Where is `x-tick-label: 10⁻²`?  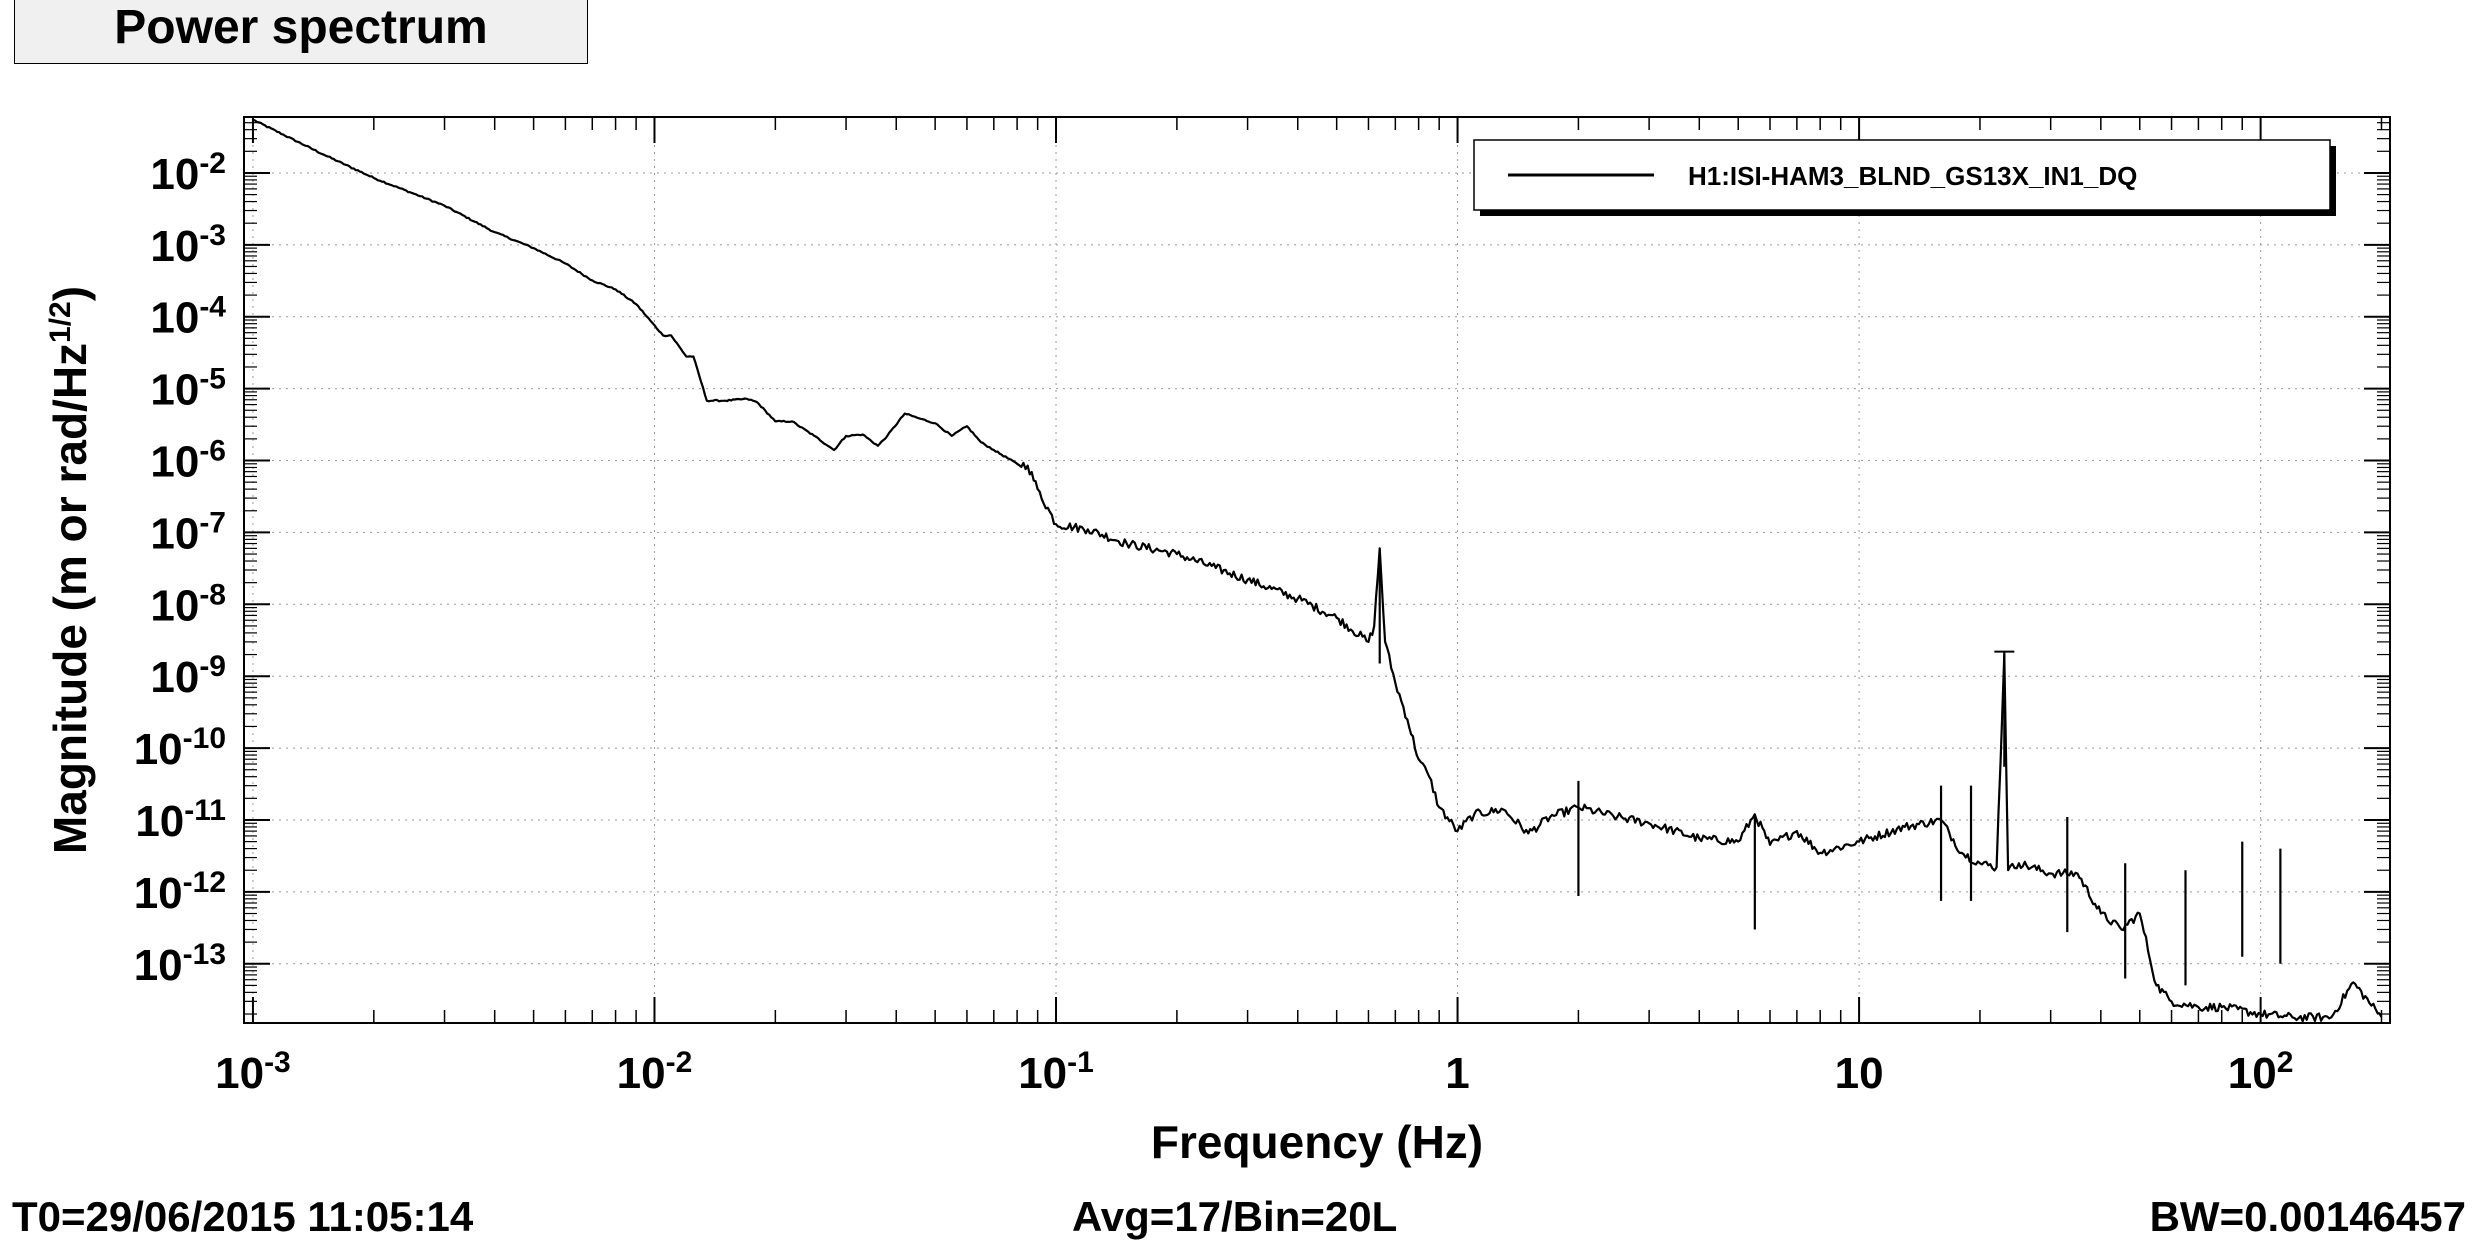
x-tick-label: 10⁻² is located at coordinates (655, 1072).